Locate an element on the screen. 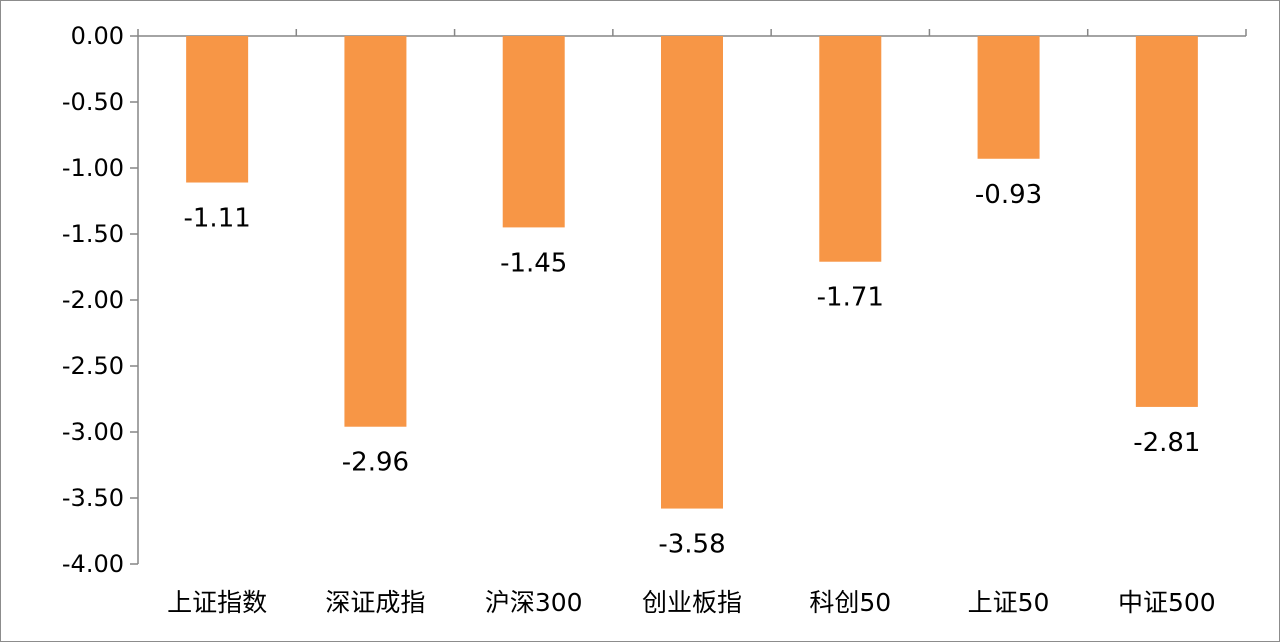 This screenshot has height=642, width=1280. category-label: 创业板指 is located at coordinates (692, 602).